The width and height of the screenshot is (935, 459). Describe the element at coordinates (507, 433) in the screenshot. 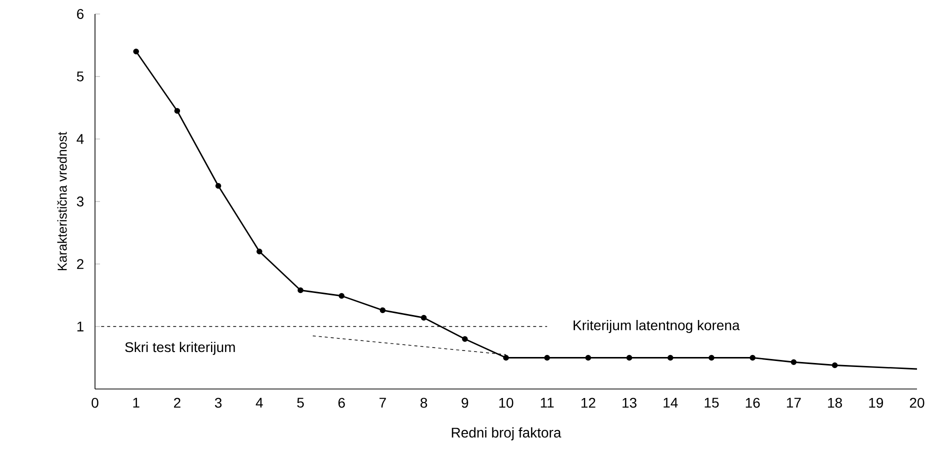

I see `x-axis-title: Redni broj faktora` at that location.